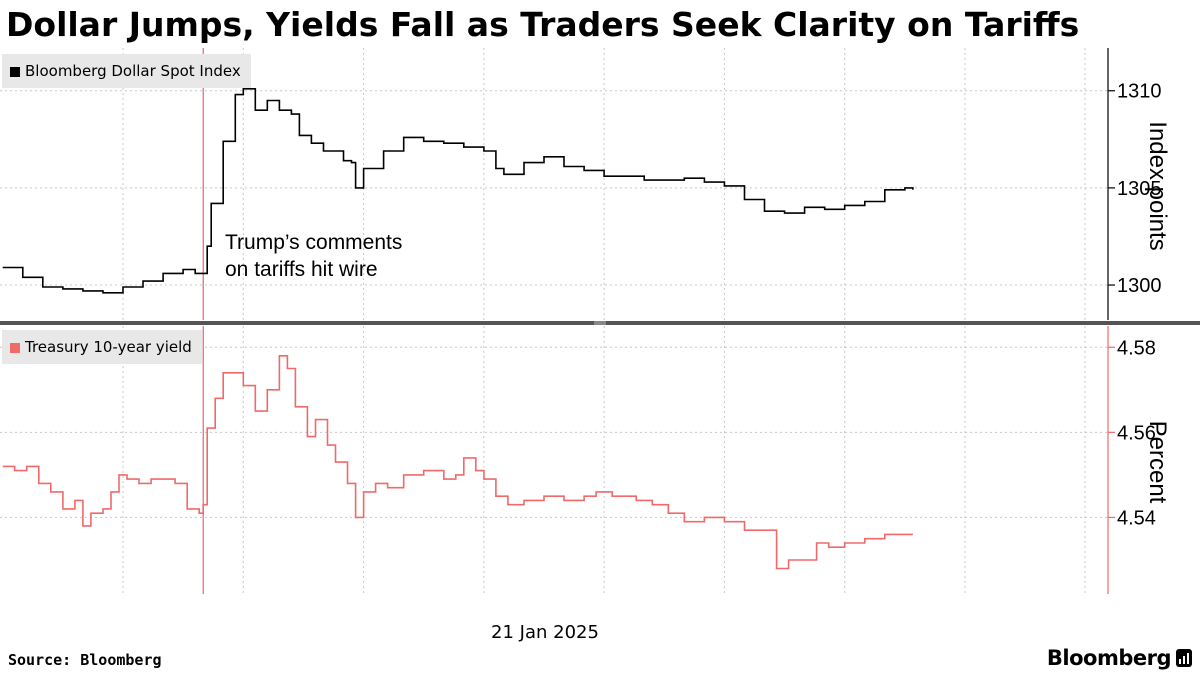 The width and height of the screenshot is (1200, 675). I want to click on bloomberg-logo: Bloomberg, so click(1119, 658).